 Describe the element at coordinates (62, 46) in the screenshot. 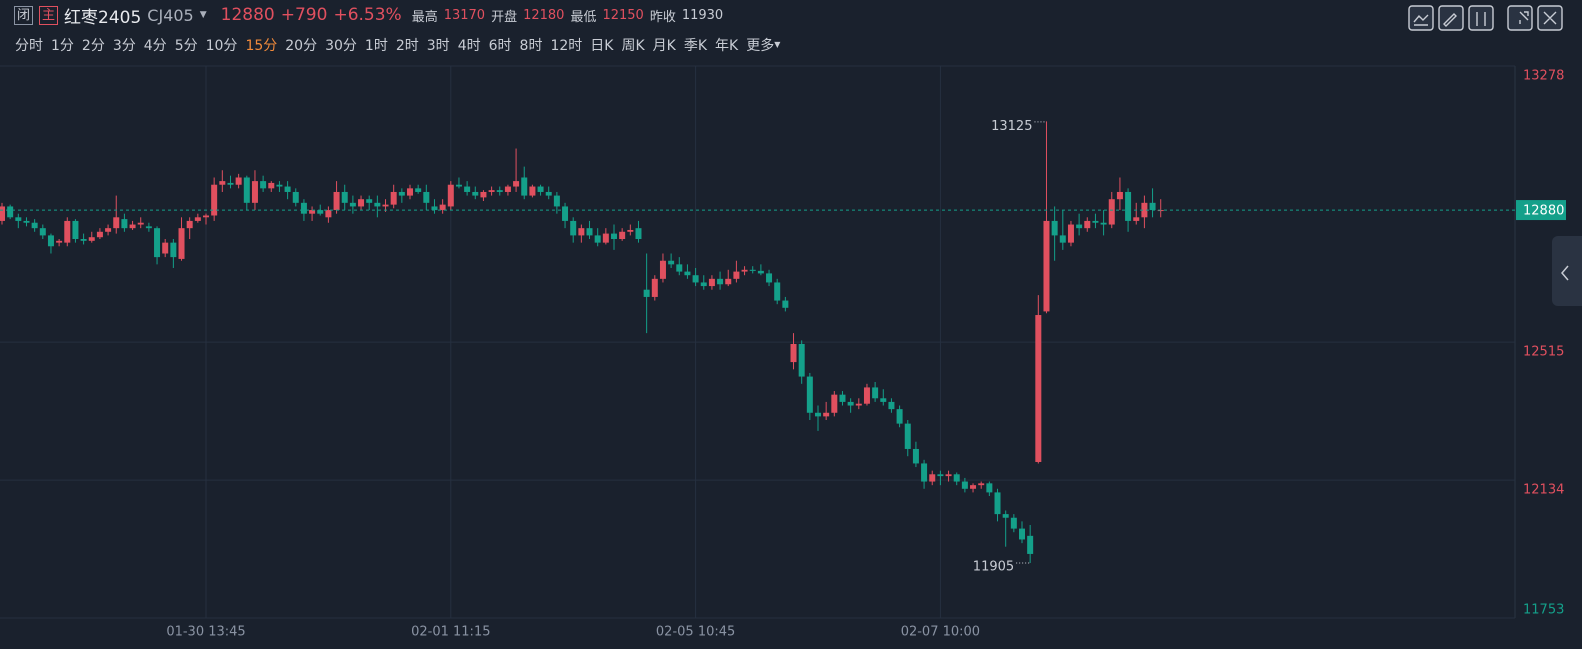

I see `period-button: 1分` at that location.